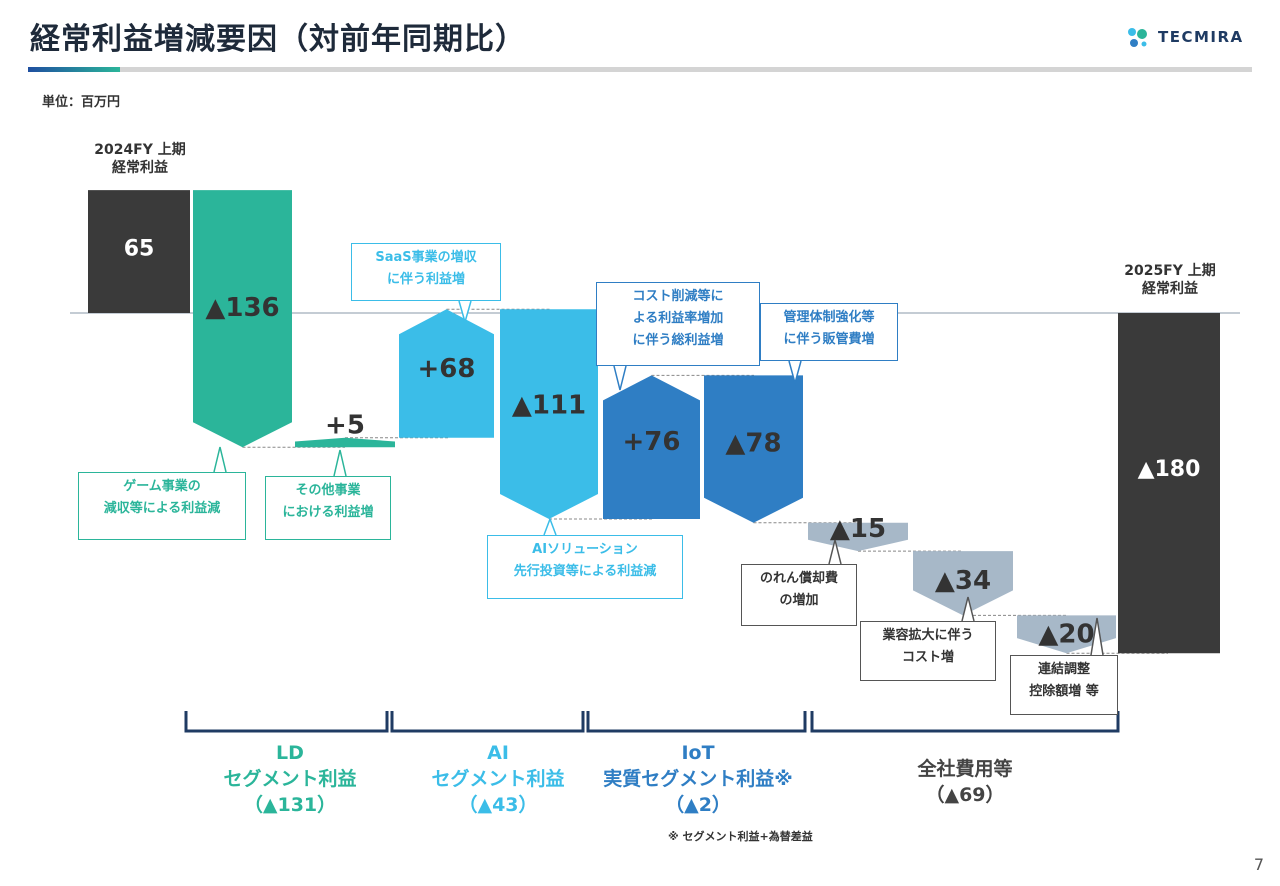  I want to click on page-number: 7, so click(1258, 864).